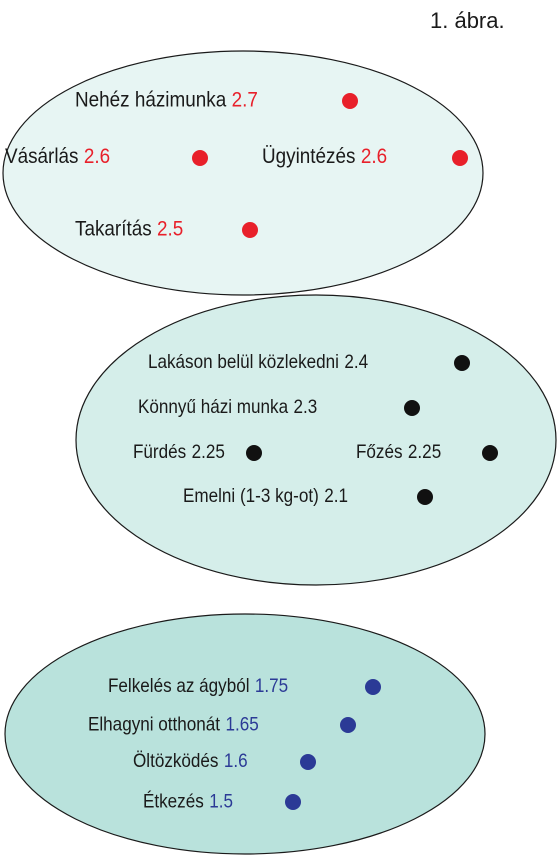  I want to click on item-value: 2.5, so click(170, 229).